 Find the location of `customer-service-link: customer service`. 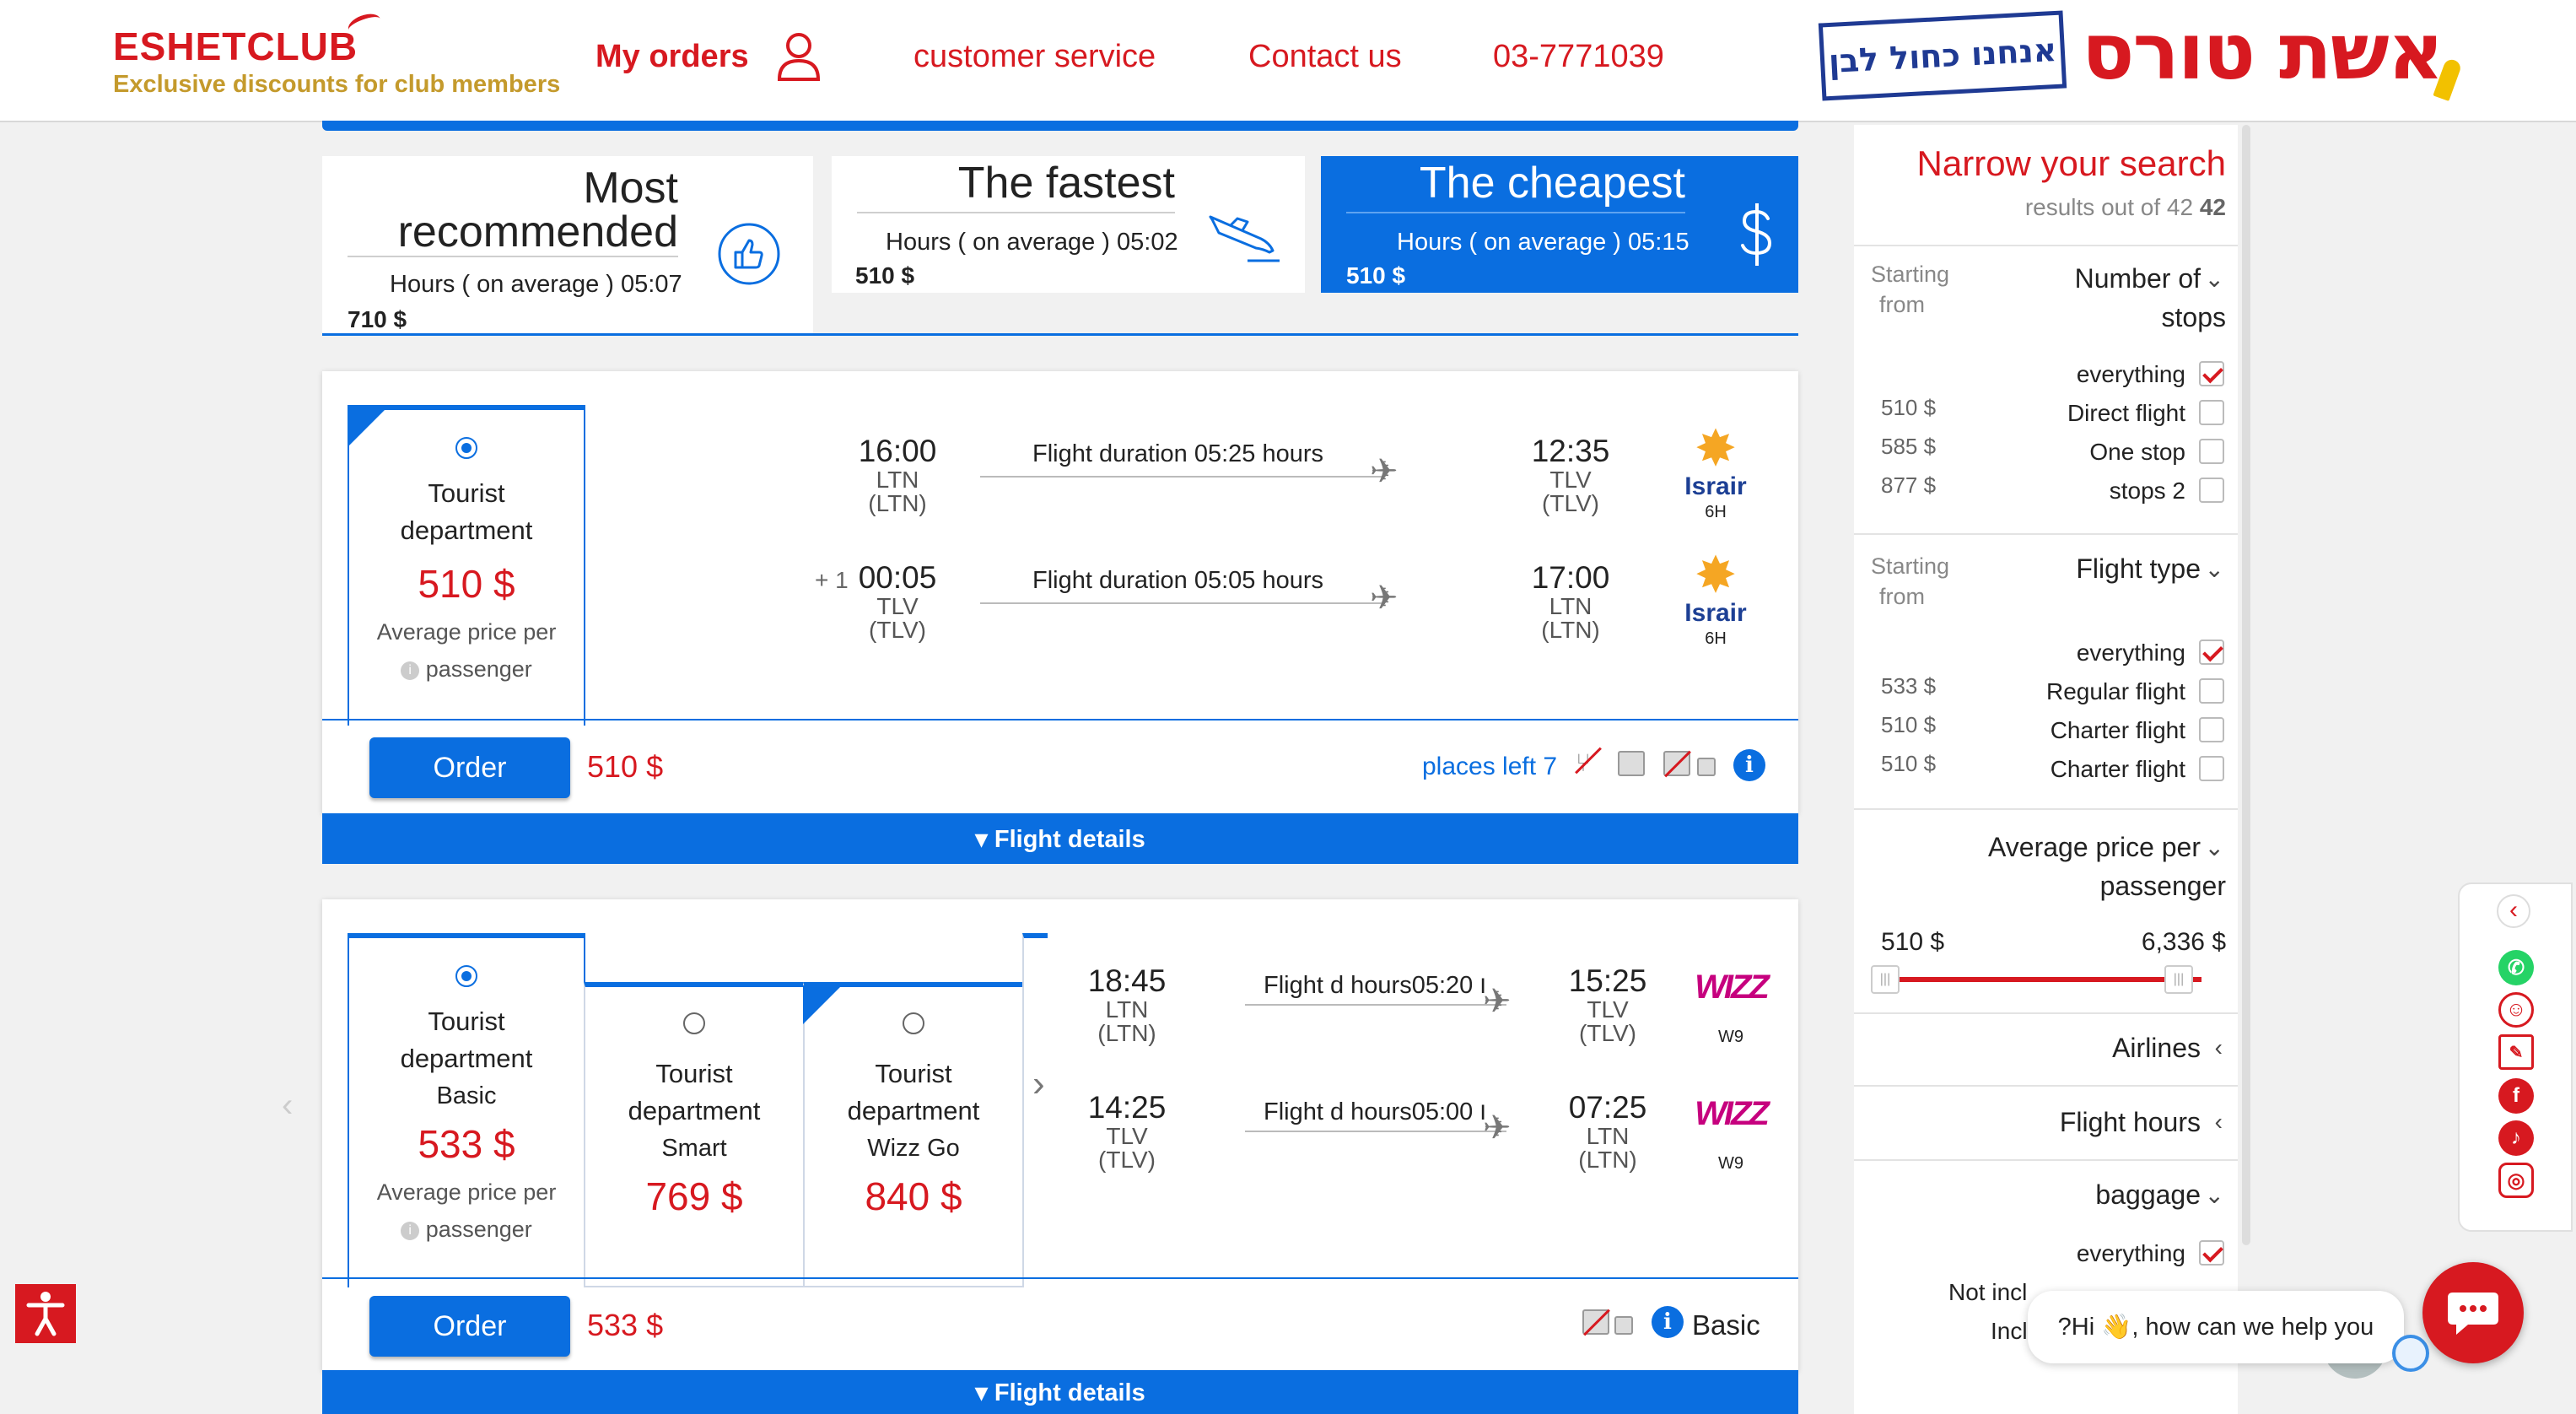

customer-service-link: customer service is located at coordinates (1034, 57).